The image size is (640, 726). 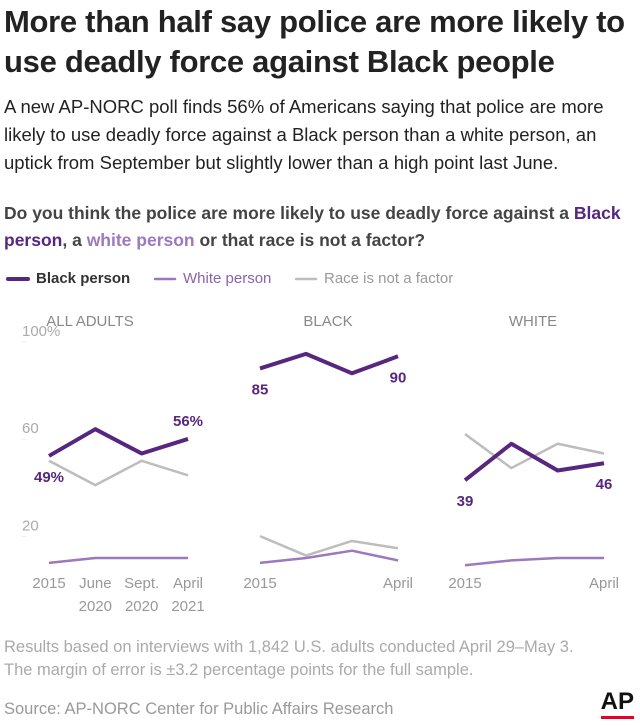 I want to click on data-label: 85, so click(x=260, y=389).